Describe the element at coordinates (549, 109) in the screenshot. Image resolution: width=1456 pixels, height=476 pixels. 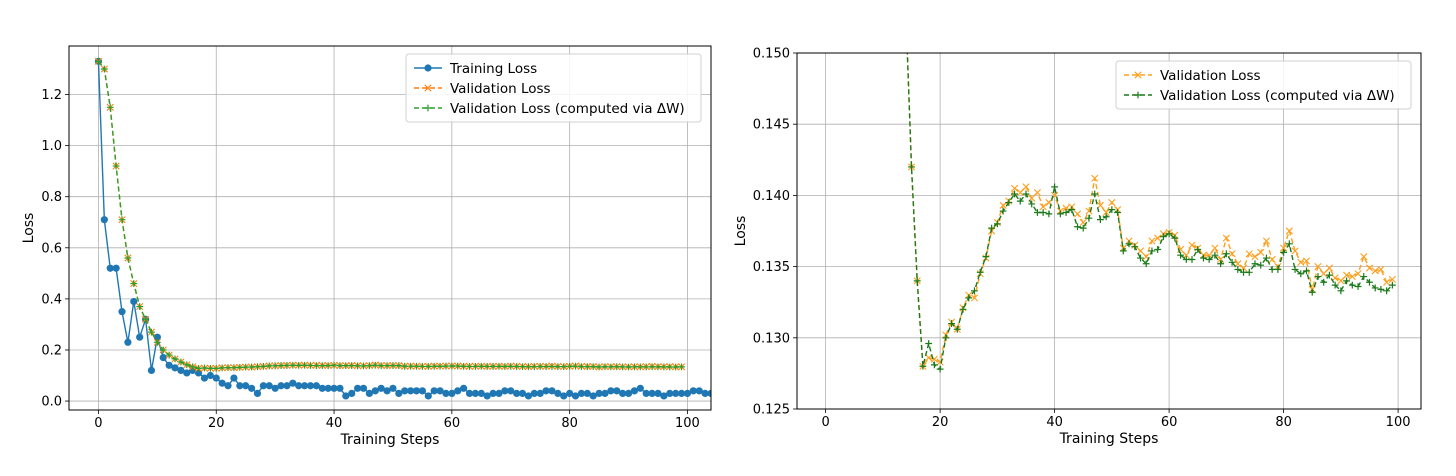
I see `left-legend-entry-2: Validation Loss (computed via ΔW)` at that location.